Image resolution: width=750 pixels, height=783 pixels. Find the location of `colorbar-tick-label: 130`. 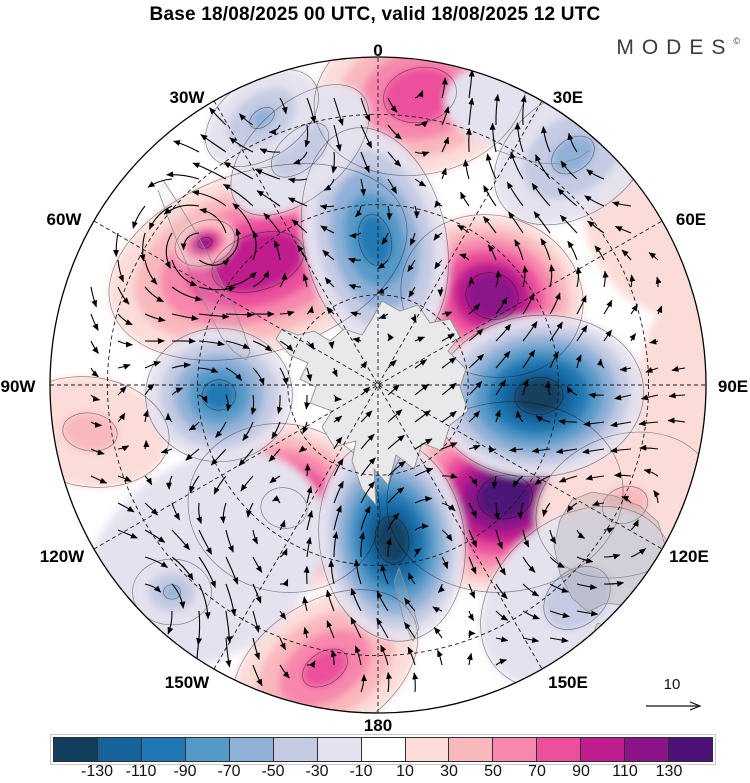

colorbar-tick-label: 130 is located at coordinates (669, 771).